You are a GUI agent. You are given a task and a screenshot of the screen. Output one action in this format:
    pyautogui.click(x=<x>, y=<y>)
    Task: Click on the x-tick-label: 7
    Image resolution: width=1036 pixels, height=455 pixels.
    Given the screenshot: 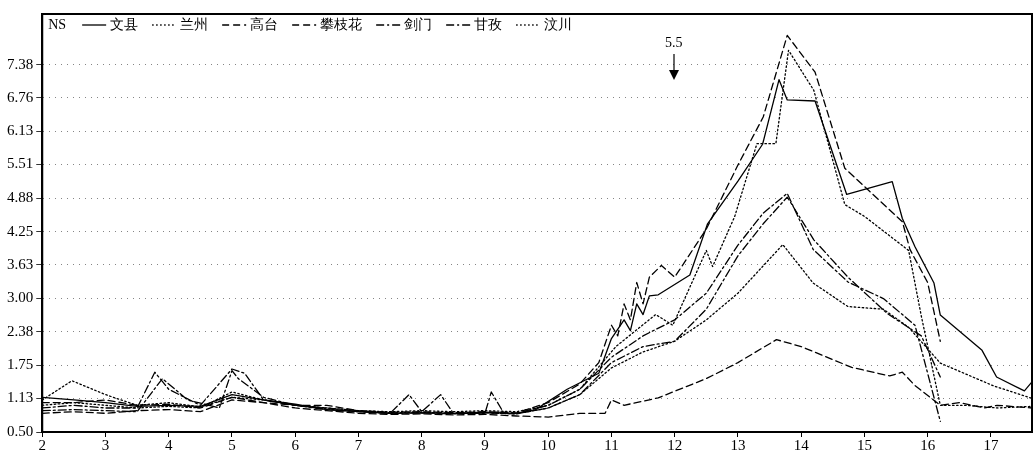 What is the action you would take?
    pyautogui.click(x=358, y=444)
    